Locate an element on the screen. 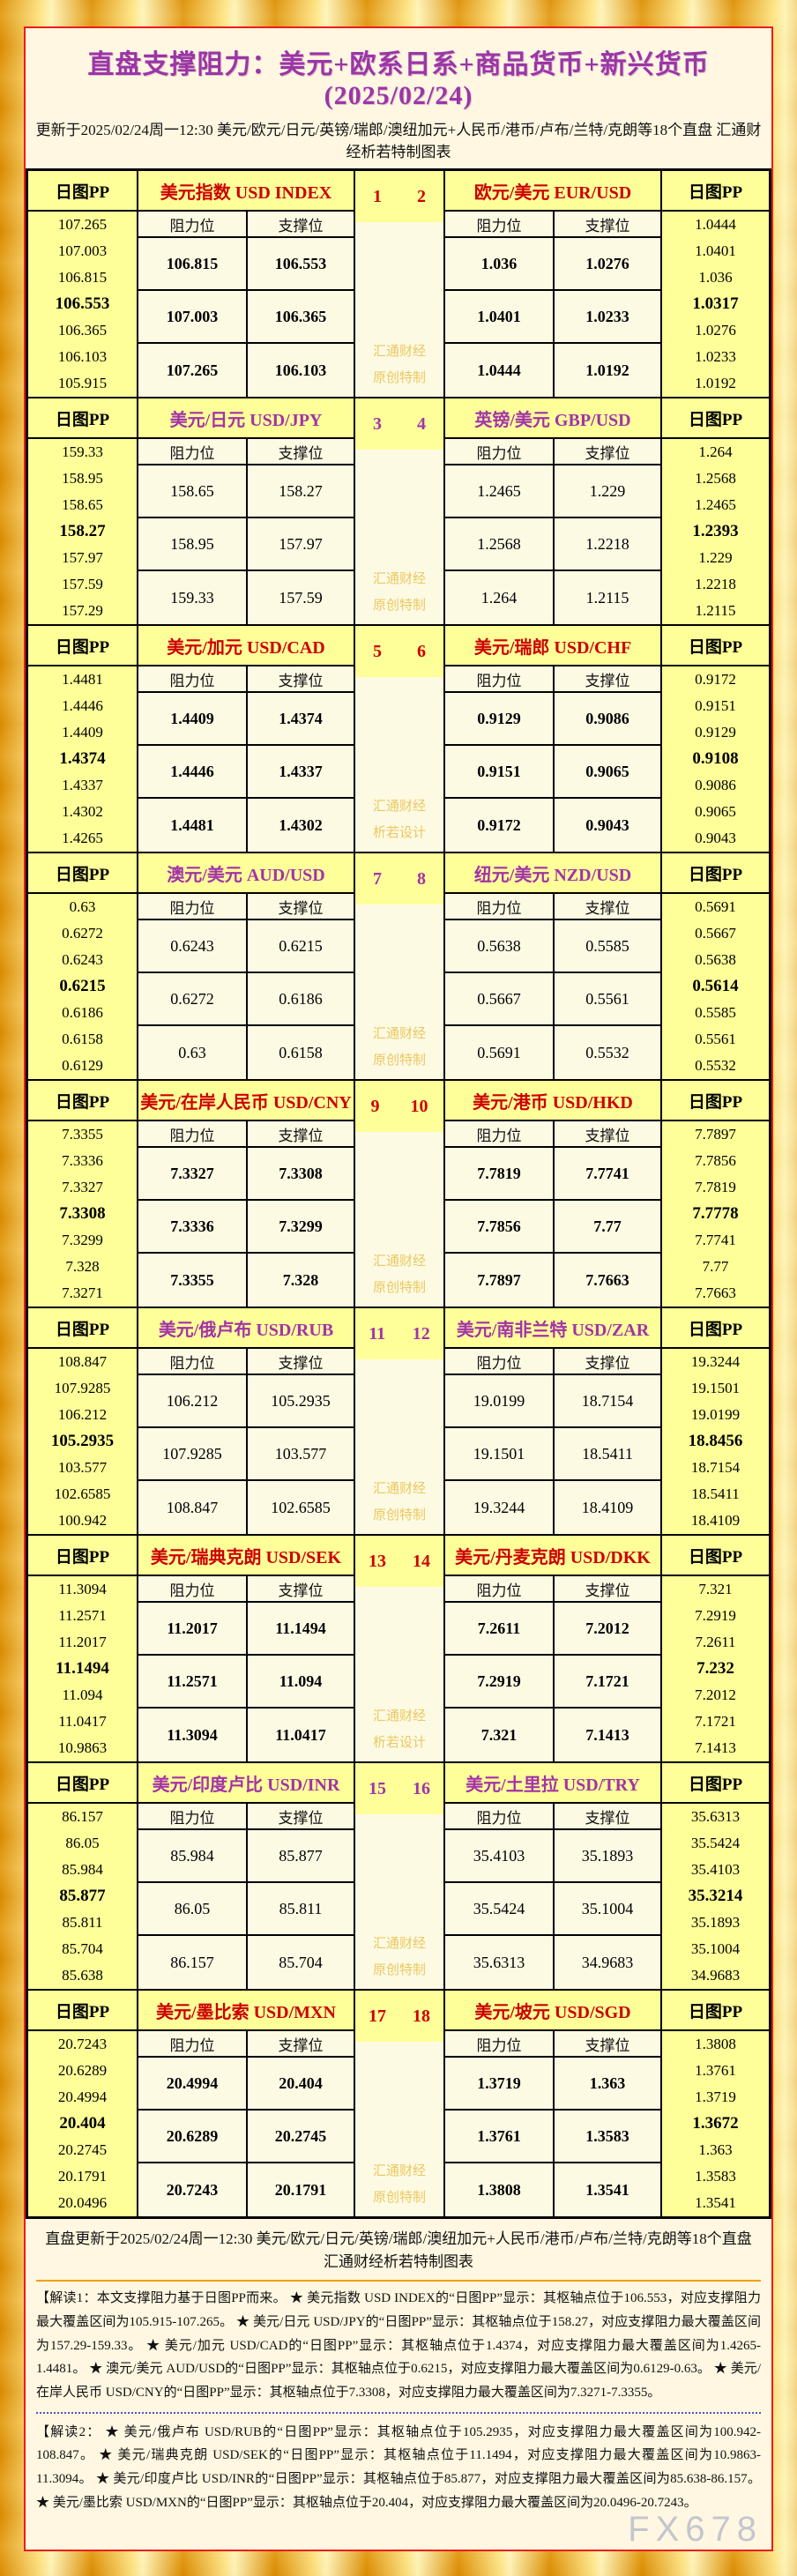 This screenshot has height=2576, width=797. pp-value-left: 105.915 is located at coordinates (83, 384).